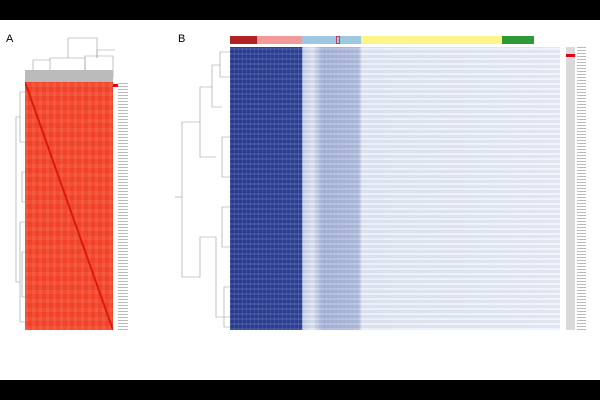 The width and height of the screenshot is (600, 400). I want to click on bottom-letterbox, so click(300, 390).